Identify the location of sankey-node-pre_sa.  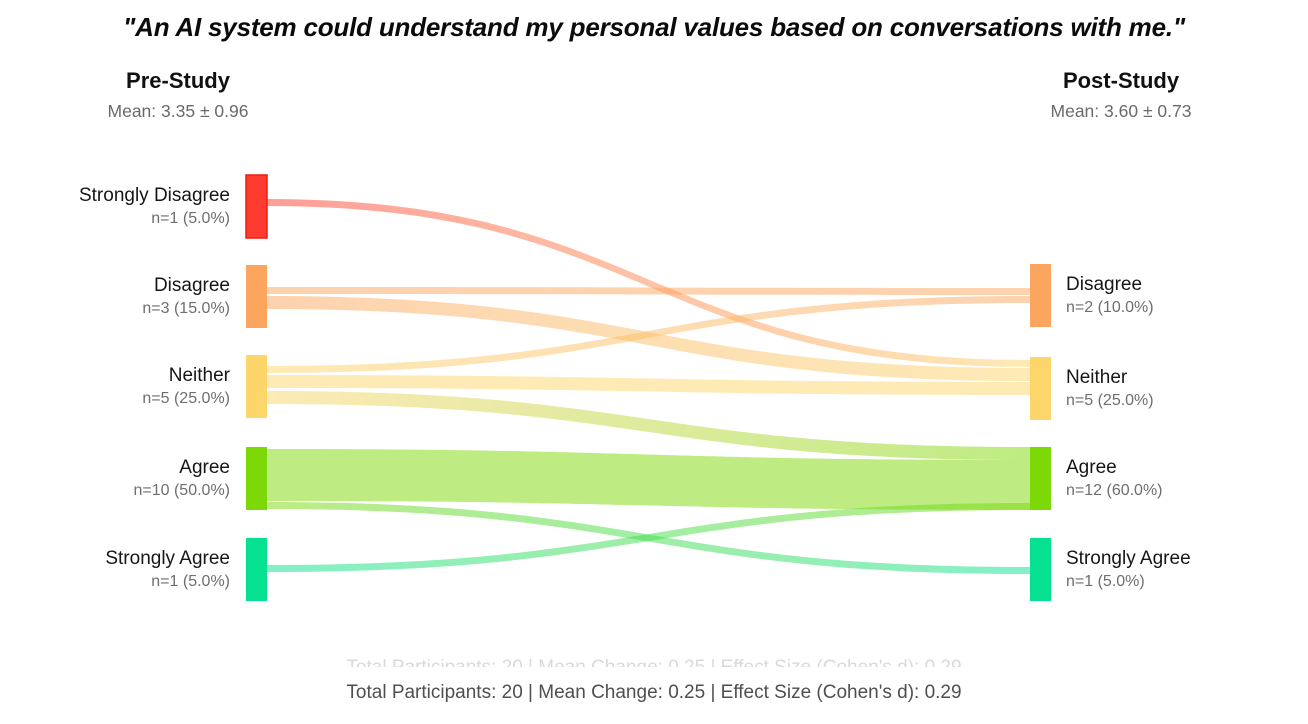
(256, 569).